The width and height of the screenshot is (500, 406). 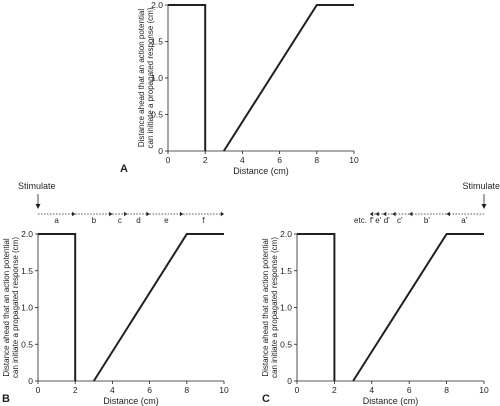 I want to click on propagation-segment-label: a, so click(x=56, y=220).